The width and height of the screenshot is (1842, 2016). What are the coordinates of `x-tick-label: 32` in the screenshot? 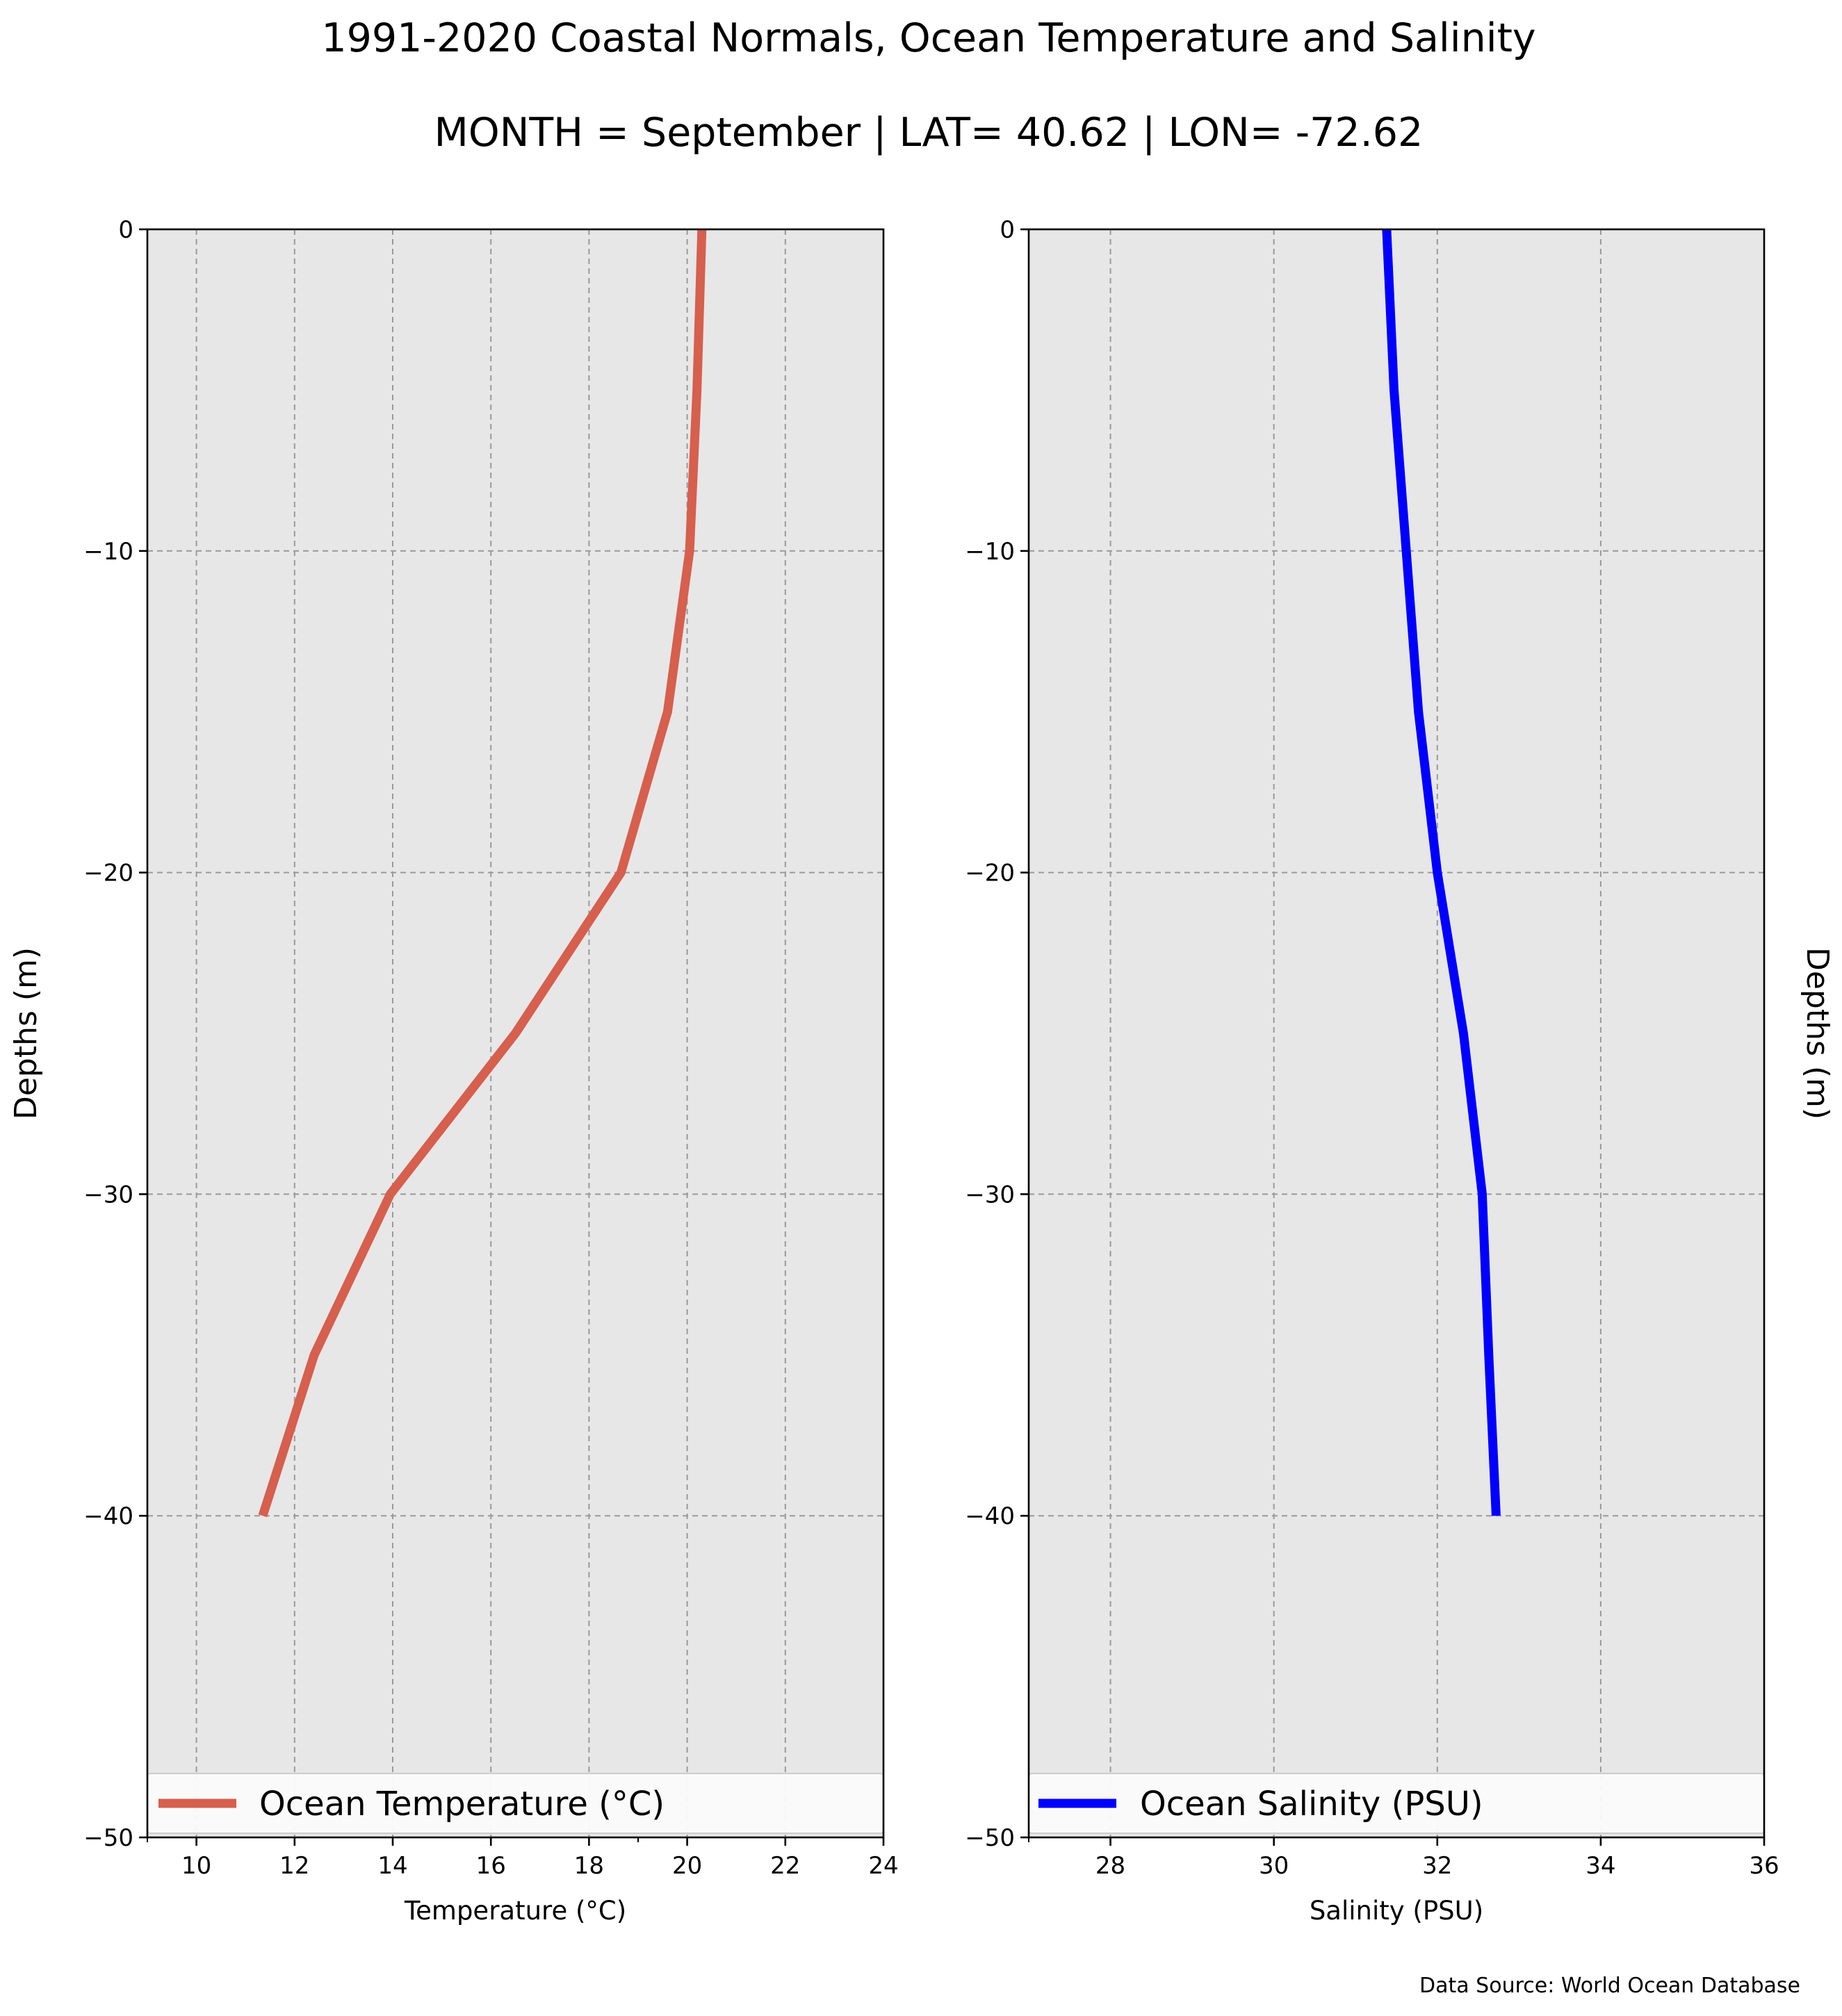 It's located at (1437, 1866).